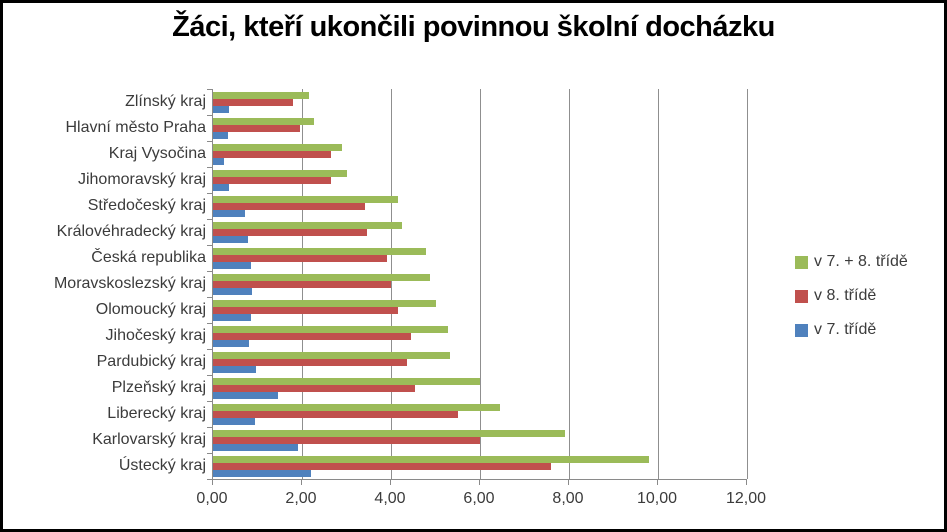  Describe the element at coordinates (149, 439) in the screenshot. I see `category-label: Karlovarský kraj` at that location.